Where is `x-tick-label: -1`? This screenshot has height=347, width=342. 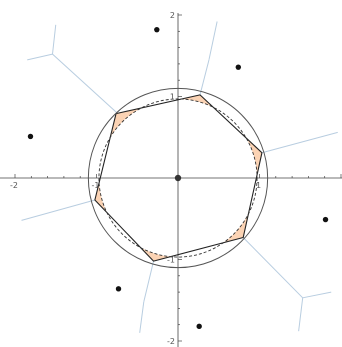
x-tick-label: -1 is located at coordinates (96, 185).